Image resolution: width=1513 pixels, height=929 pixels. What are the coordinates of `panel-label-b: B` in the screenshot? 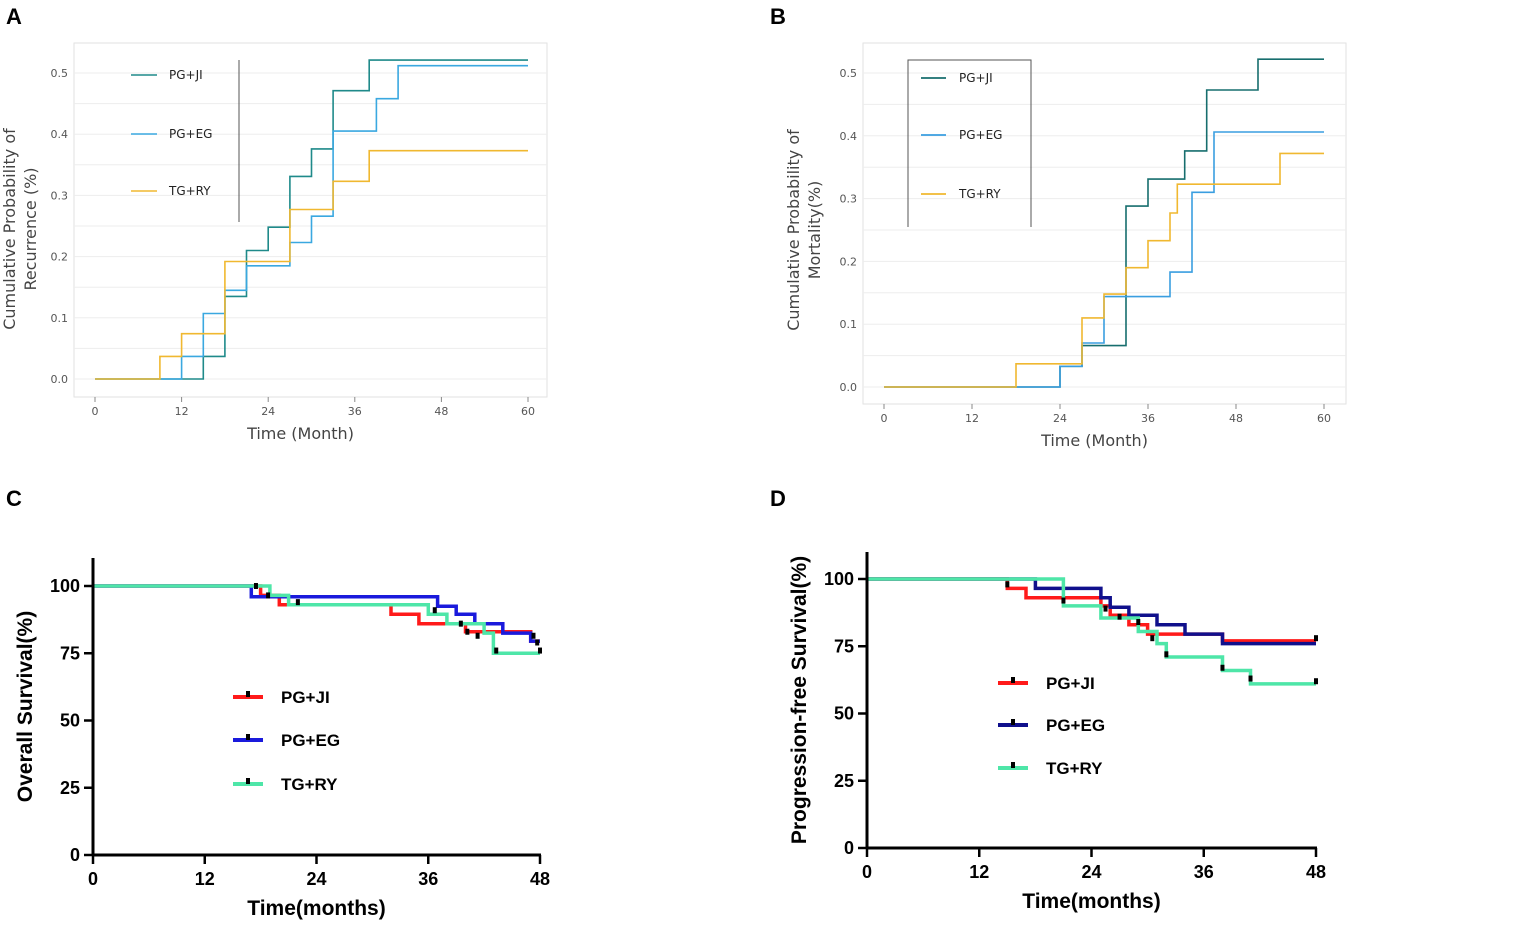 It's located at (778, 16).